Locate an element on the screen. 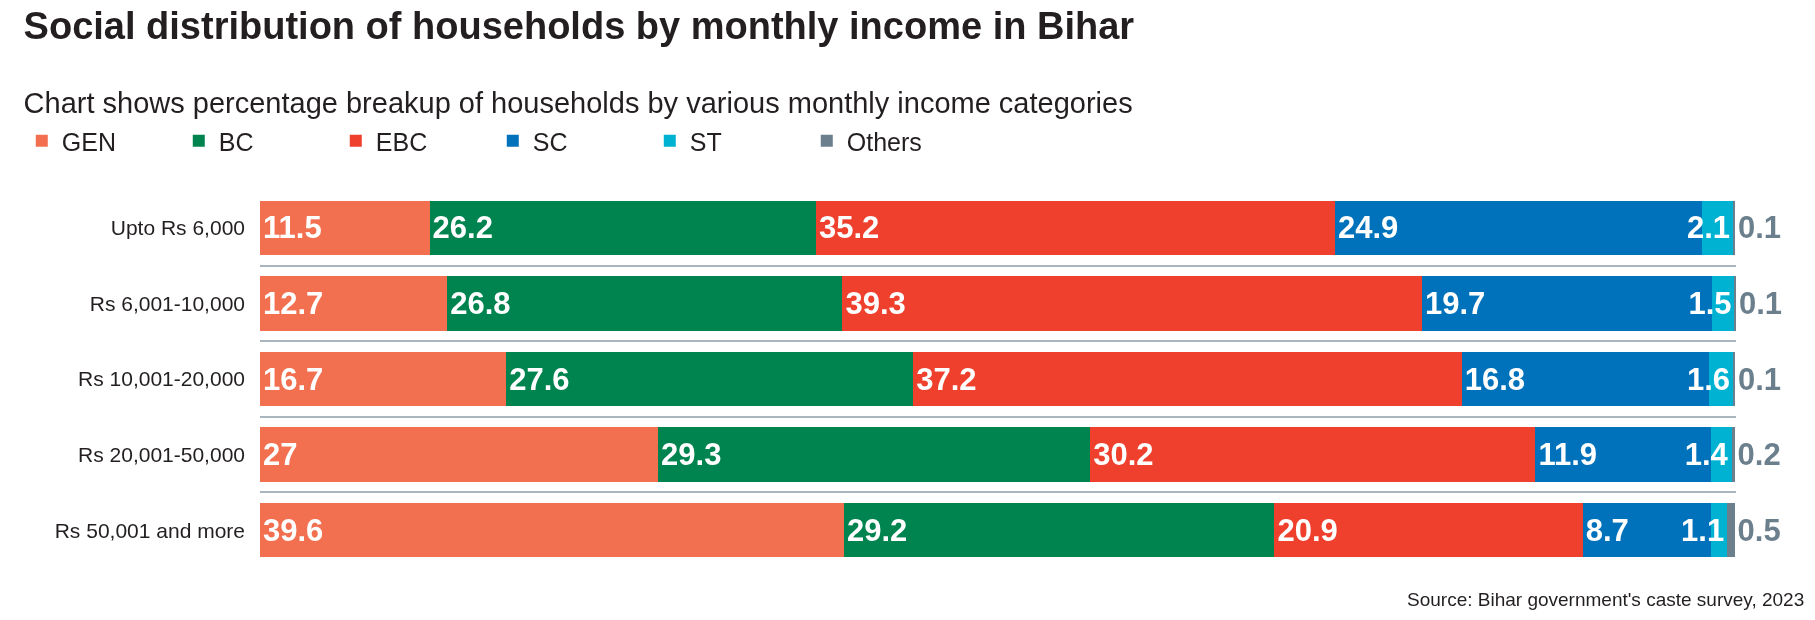  legend-label: Others is located at coordinates (884, 141).